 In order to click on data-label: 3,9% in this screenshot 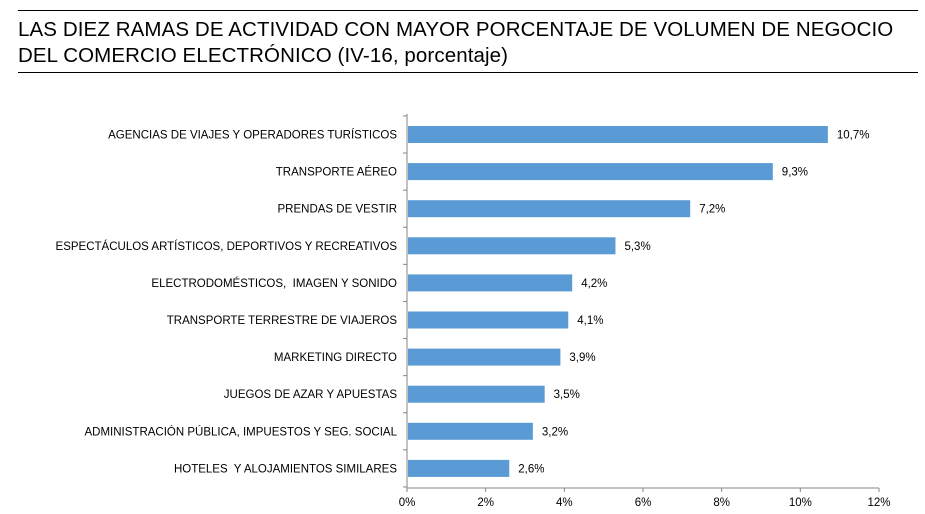, I will do `click(582, 358)`.